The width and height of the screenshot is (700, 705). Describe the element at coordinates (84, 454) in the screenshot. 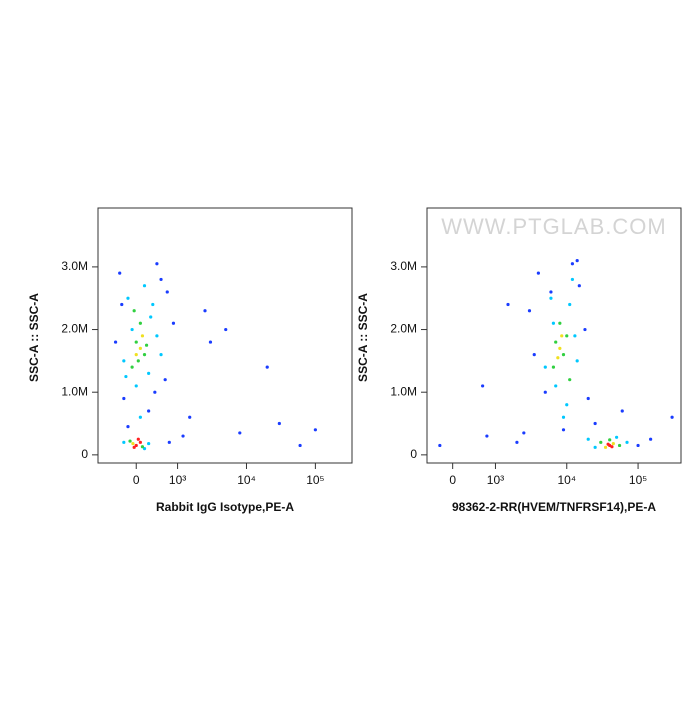

I see `y-tick-label: 0` at that location.